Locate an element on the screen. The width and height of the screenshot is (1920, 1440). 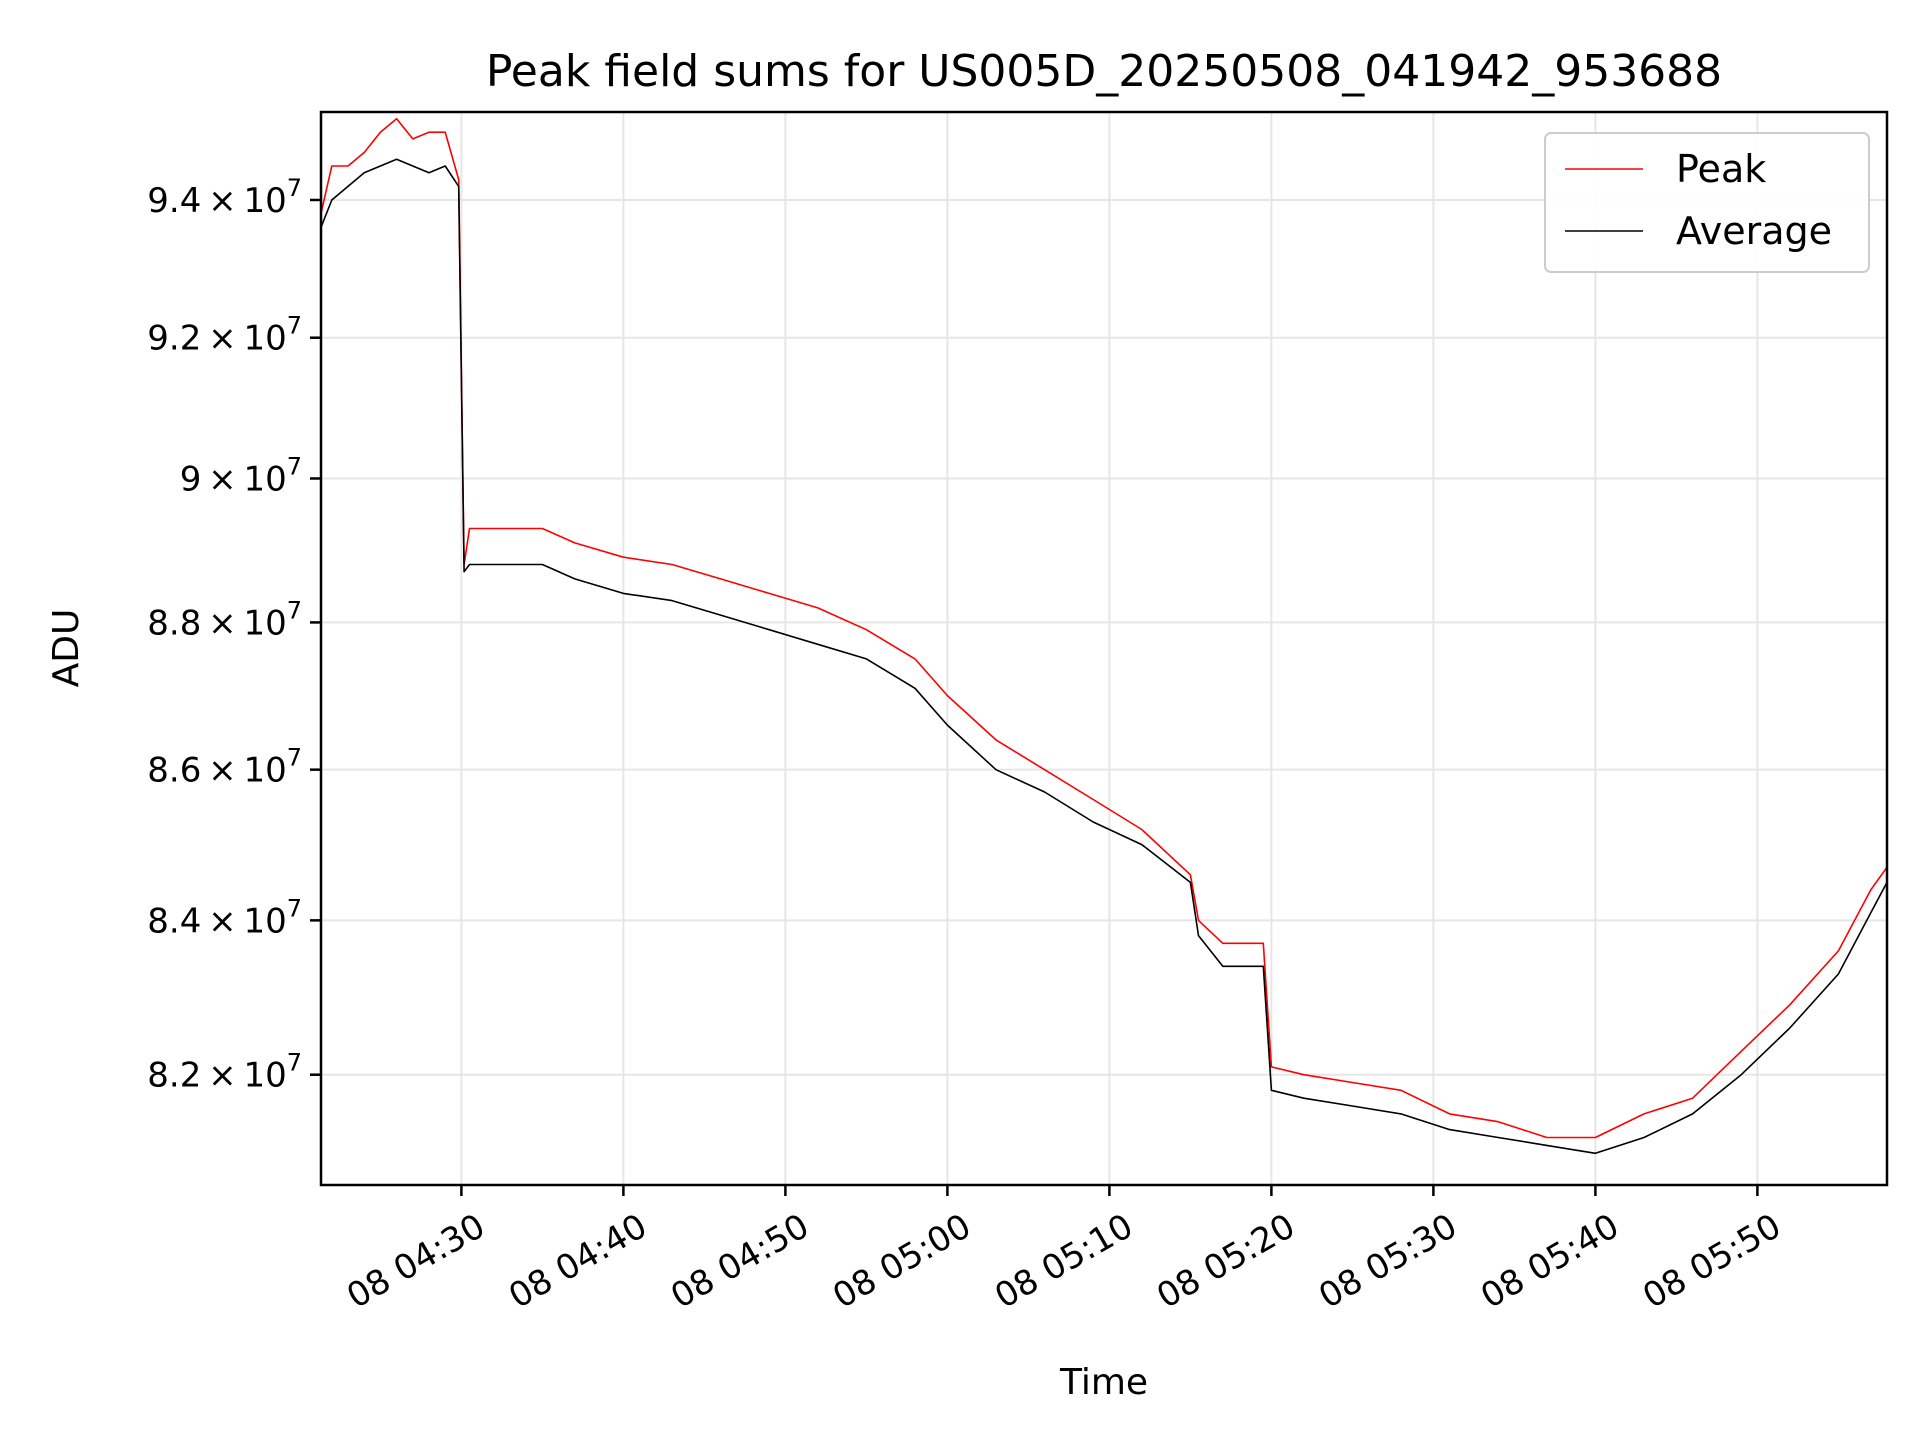
x-tick-label: 08 04:40 is located at coordinates (578, 1261).